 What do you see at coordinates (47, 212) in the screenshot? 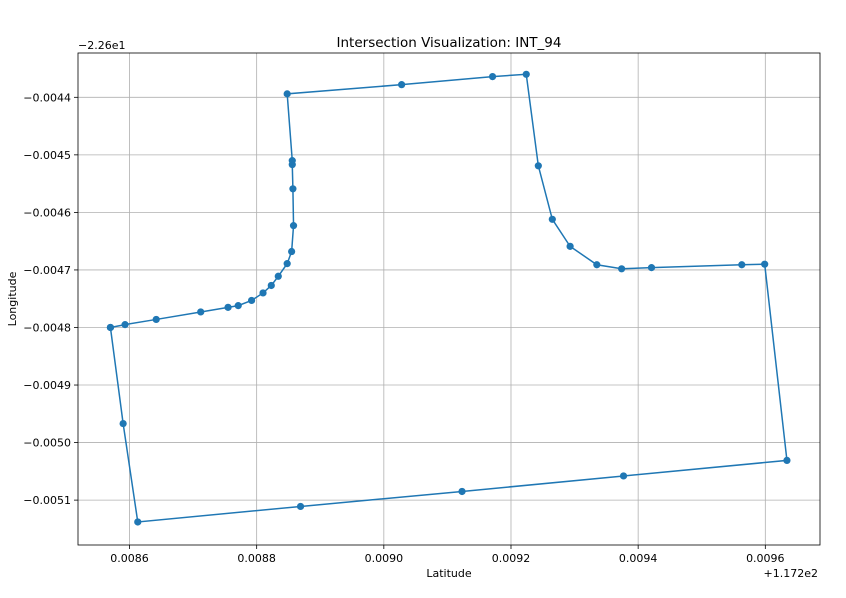
I see `y-tick-label: −0.0046` at bounding box center [47, 212].